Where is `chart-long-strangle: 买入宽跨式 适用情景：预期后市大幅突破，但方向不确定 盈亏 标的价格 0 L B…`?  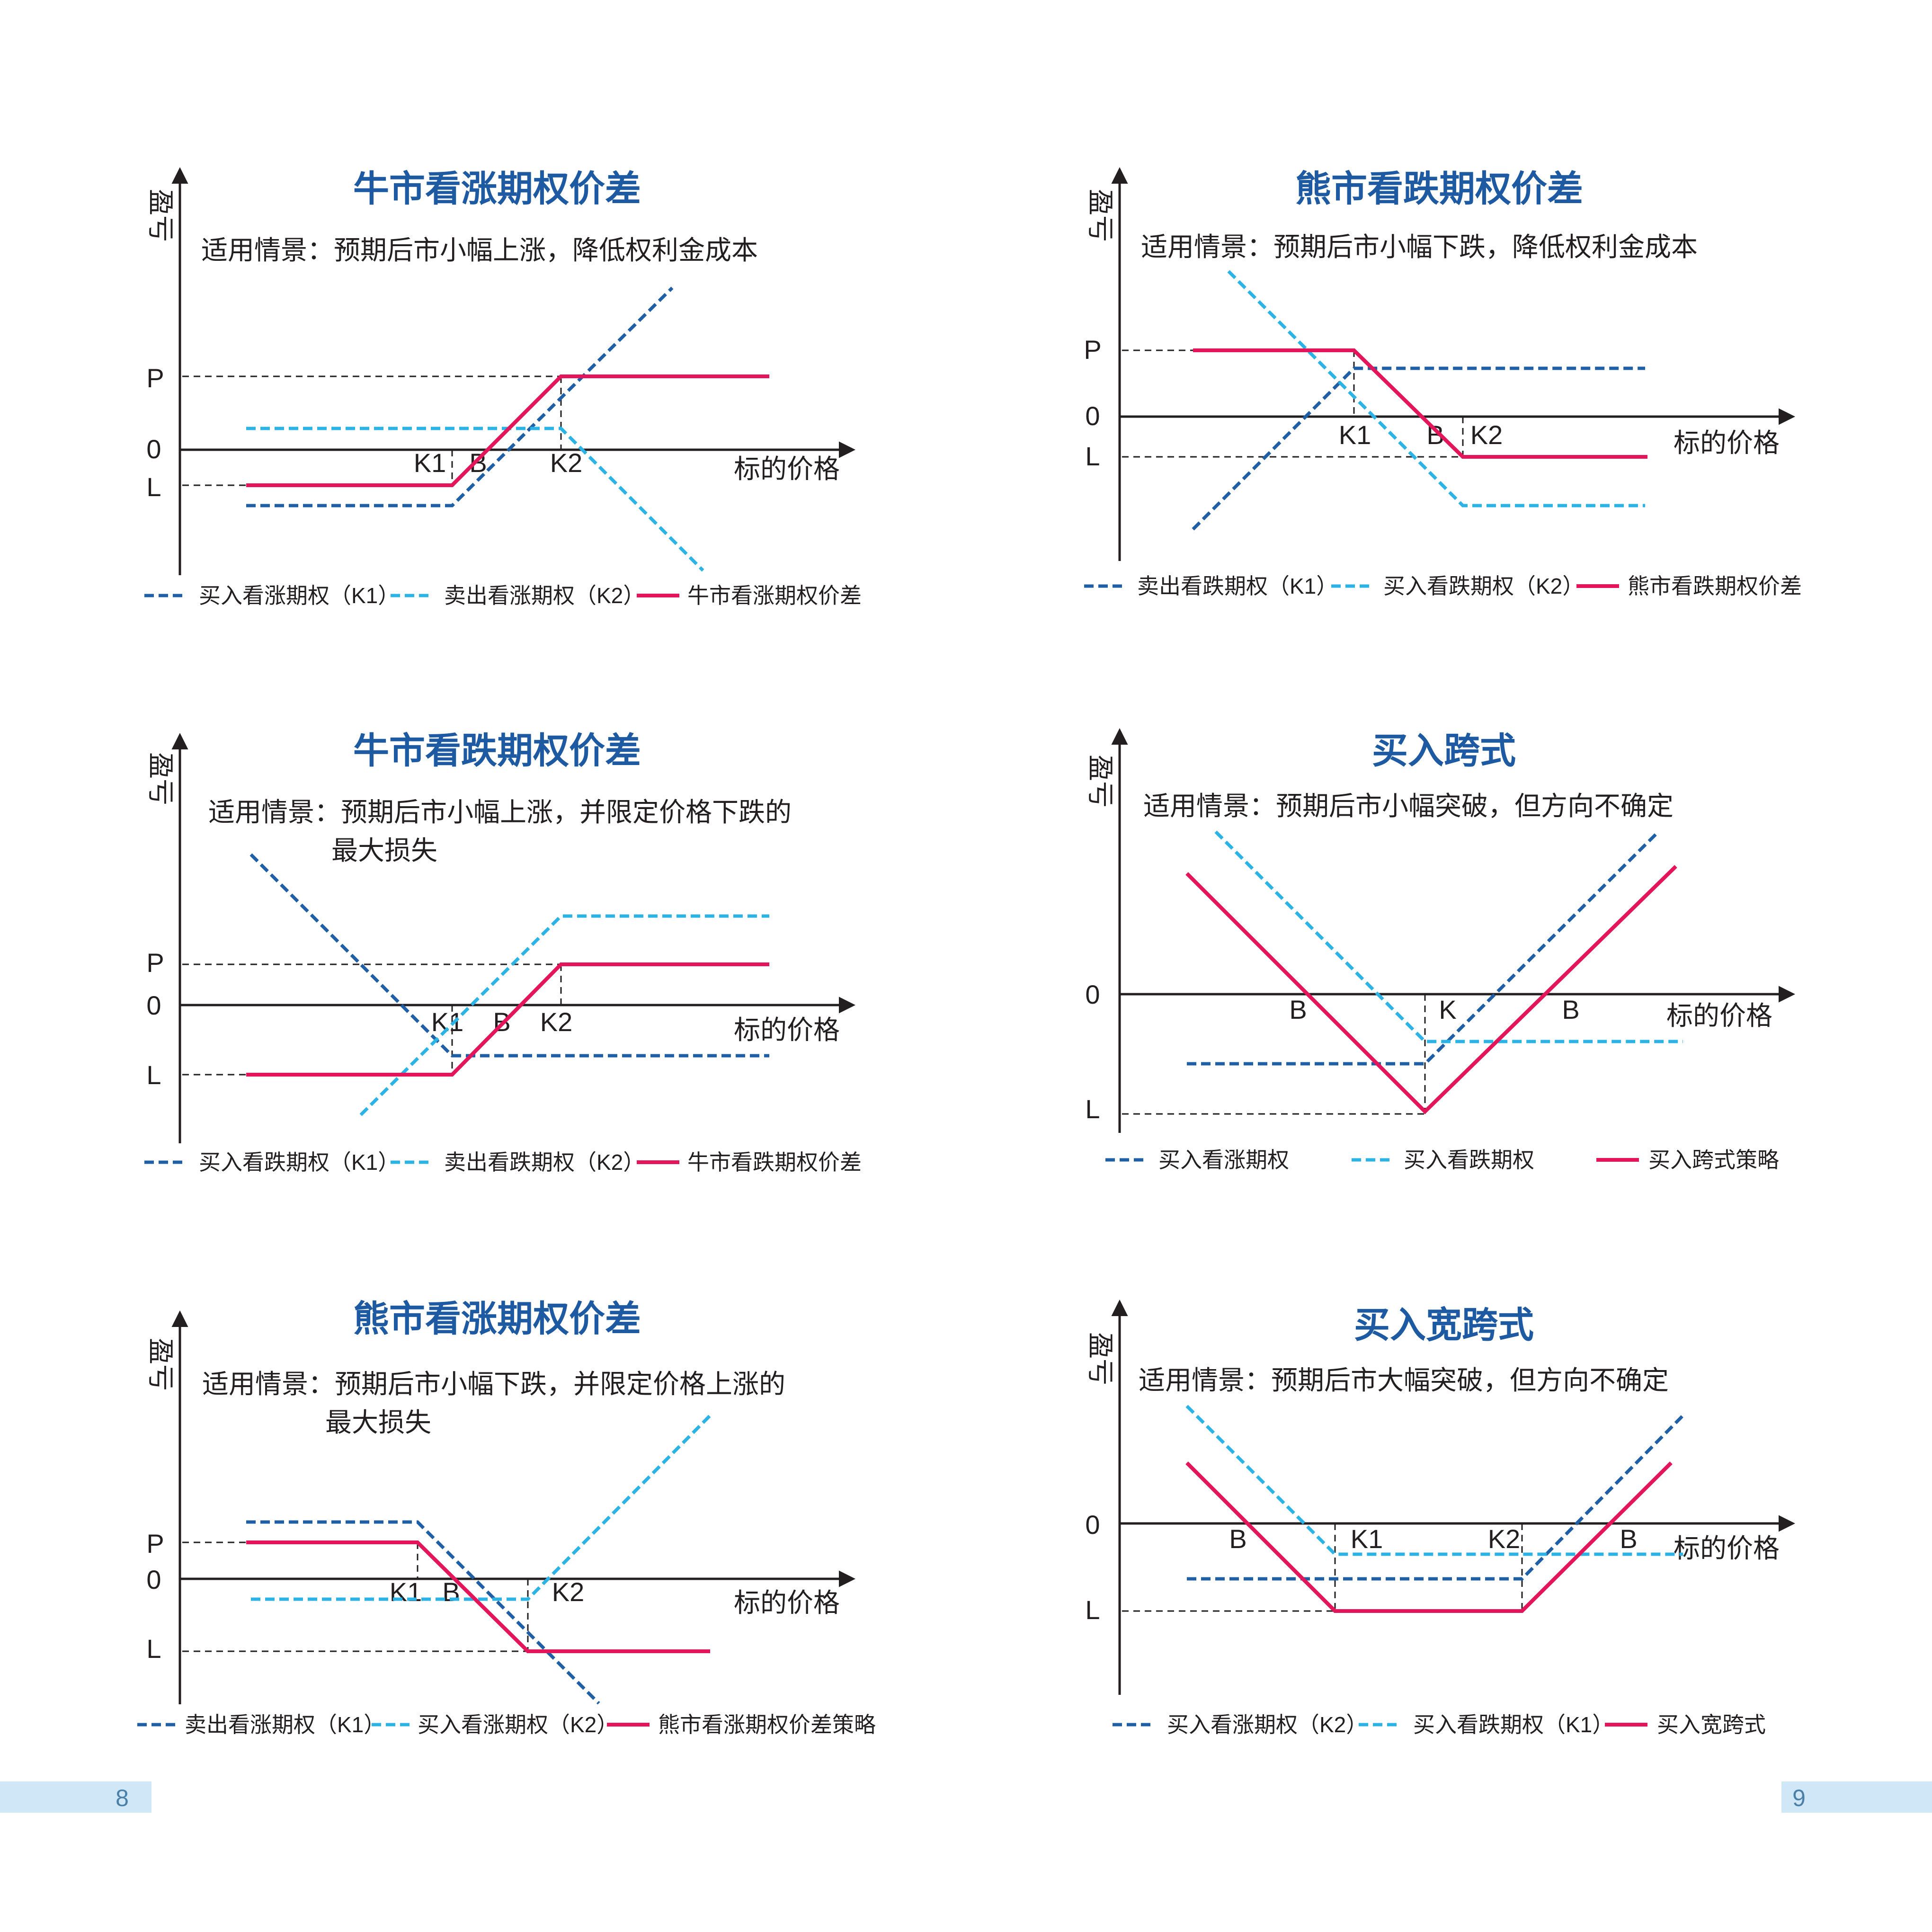
chart-long-strangle: 买入宽跨式 适用情景：预期后市大幅突破，但方向不确定 盈亏 标的价格 0 L B… is located at coordinates (1440, 1518).